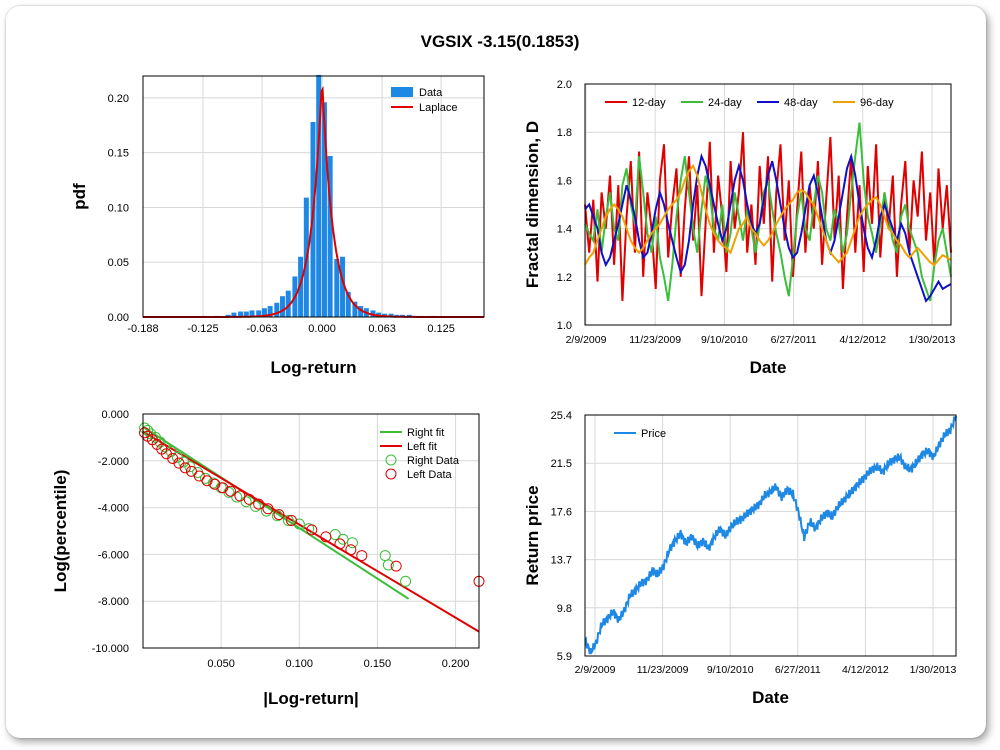 The image size is (1000, 750). I want to click on hist-x-tick-label: -0.188, so click(142, 329).